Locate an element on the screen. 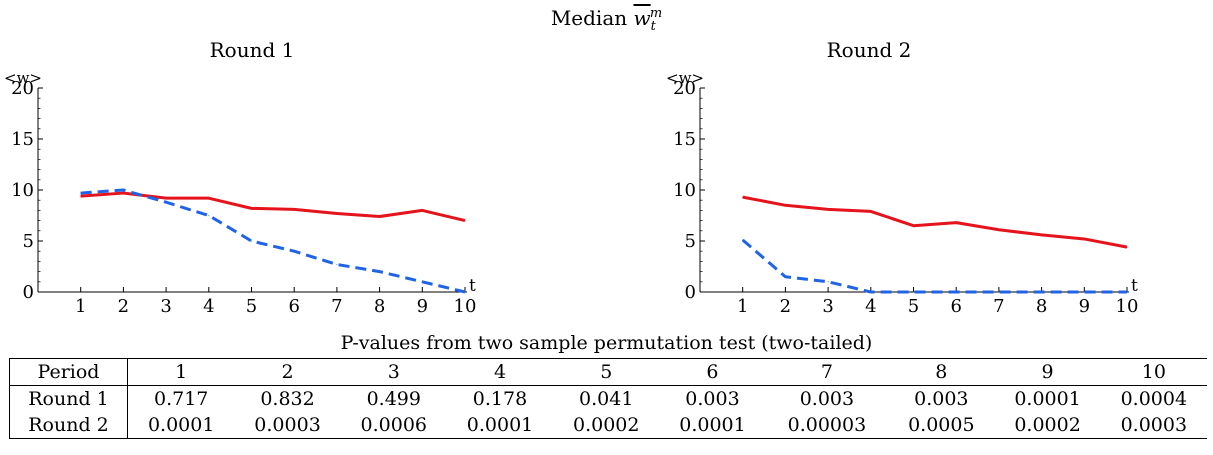 The height and width of the screenshot is (455, 1213). table-cell: 0.717 is located at coordinates (181, 398).